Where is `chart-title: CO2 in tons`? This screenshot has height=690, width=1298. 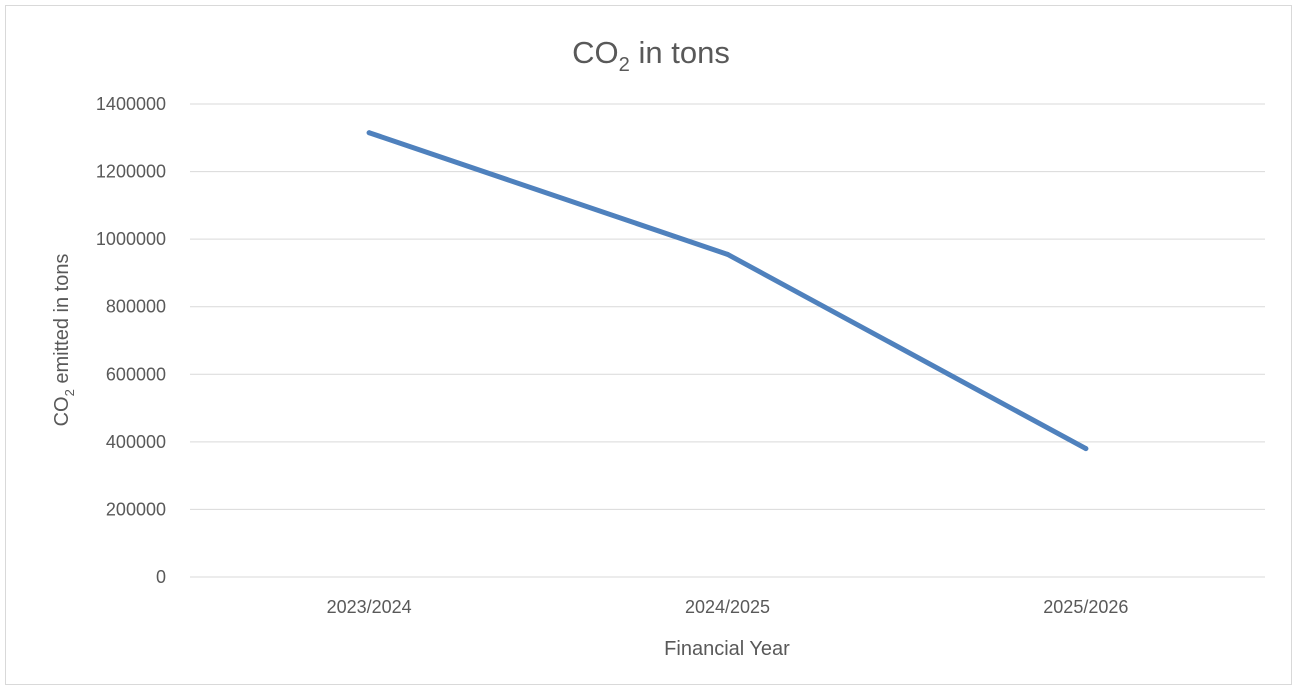
chart-title: CO2 in tons is located at coordinates (651, 55).